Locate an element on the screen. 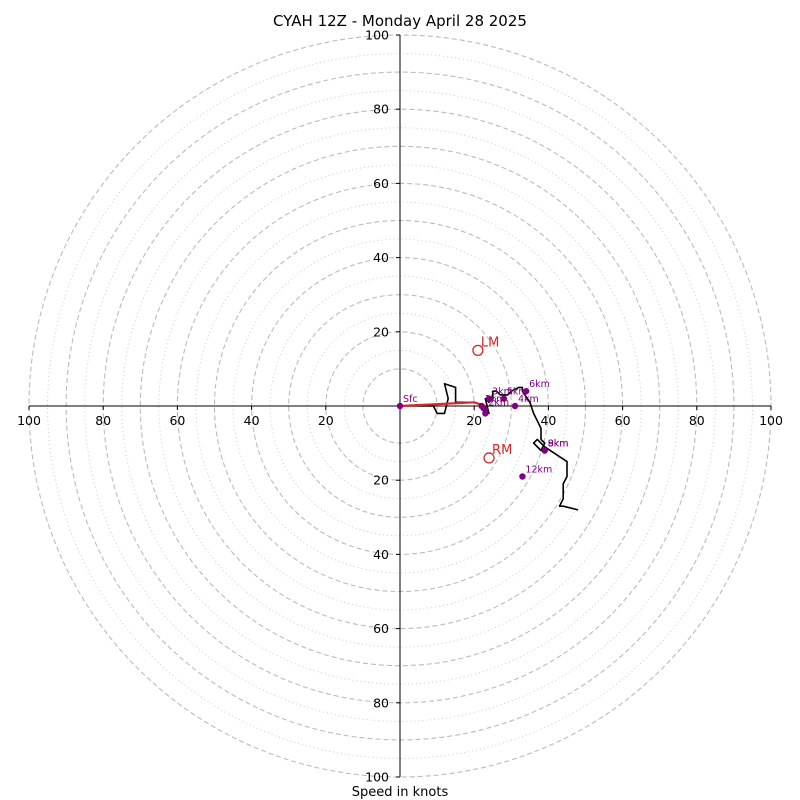 The width and height of the screenshot is (800, 800). storm-motion-markers: LM RM is located at coordinates (492, 399).